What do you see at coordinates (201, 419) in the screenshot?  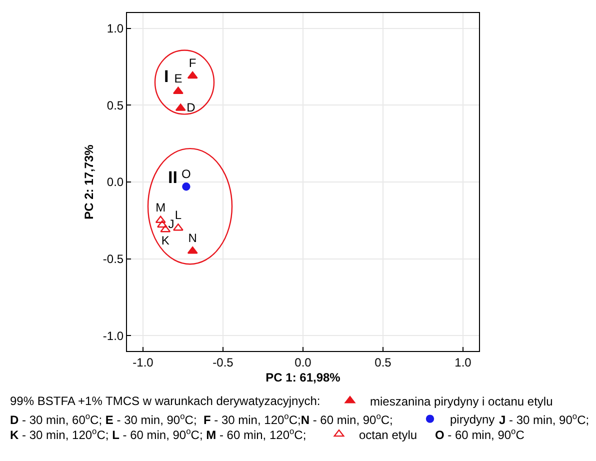 I see `text: D - 30 min, 60$^{o}$C; E - 30 min, 90$^{o}$C; F - 30 min, 120$^{o}$C;N - 60 min, 90$^{o}$C;` at bounding box center [201, 419].